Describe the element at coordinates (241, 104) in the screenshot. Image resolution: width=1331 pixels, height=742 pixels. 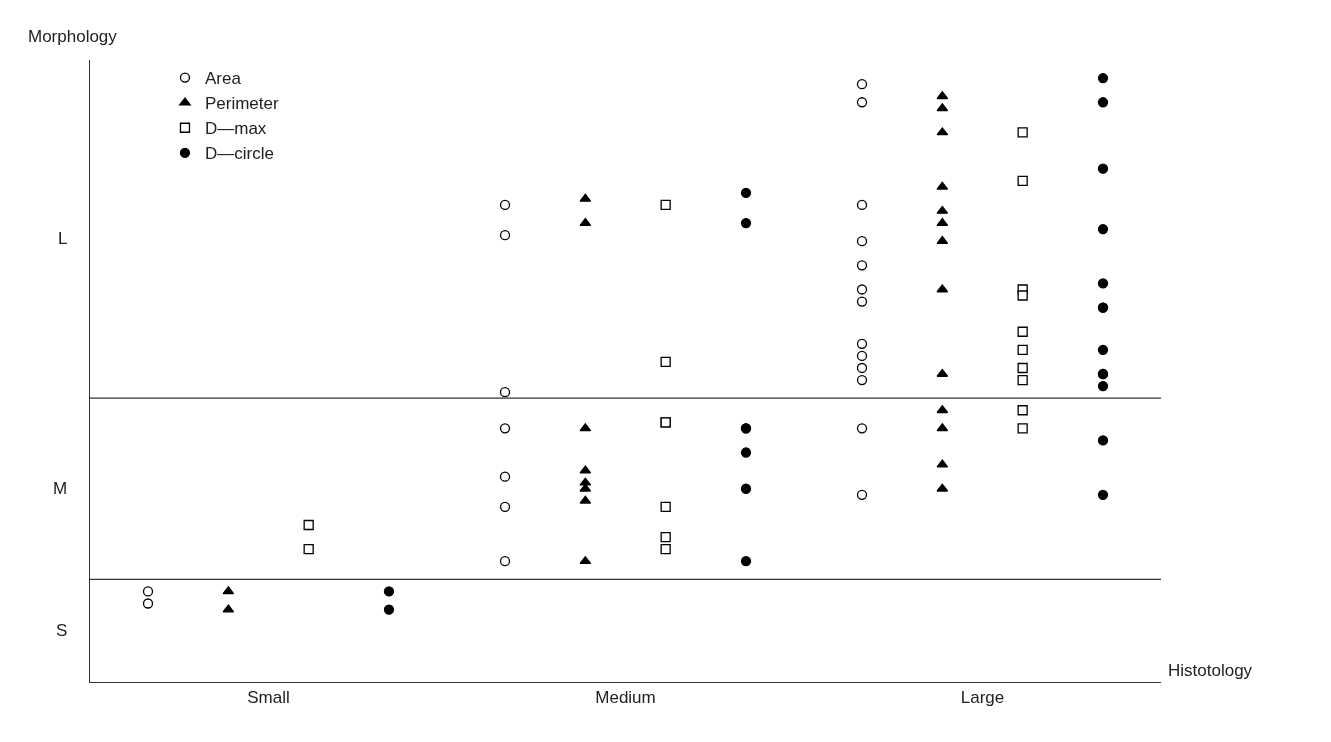
I see `legend-label: Perimeter` at that location.